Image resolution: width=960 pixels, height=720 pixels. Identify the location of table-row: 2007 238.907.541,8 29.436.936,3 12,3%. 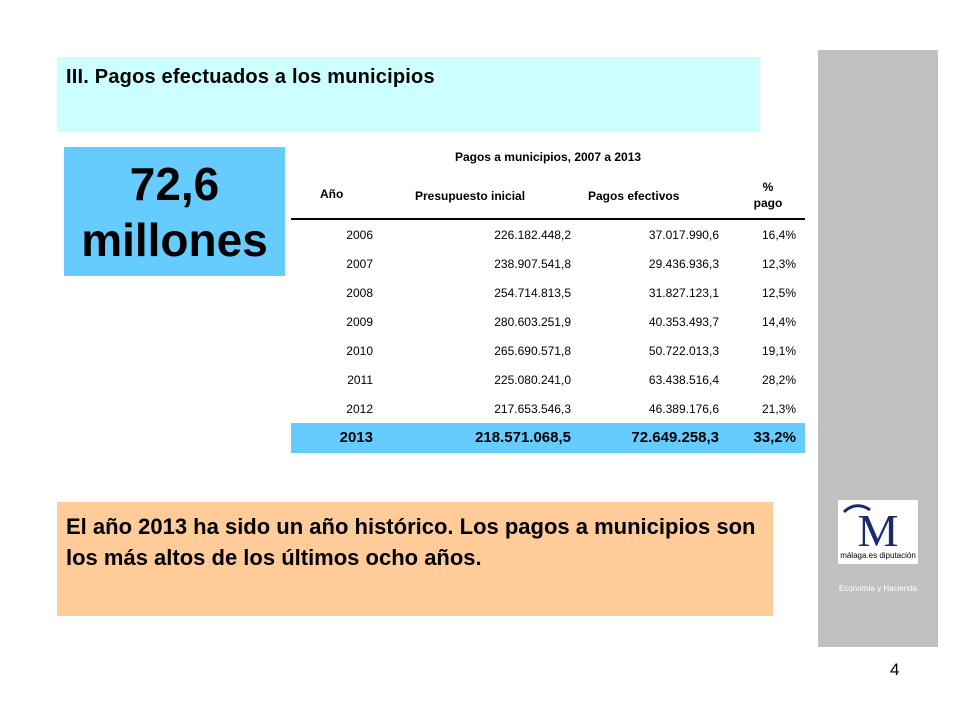
(548, 263).